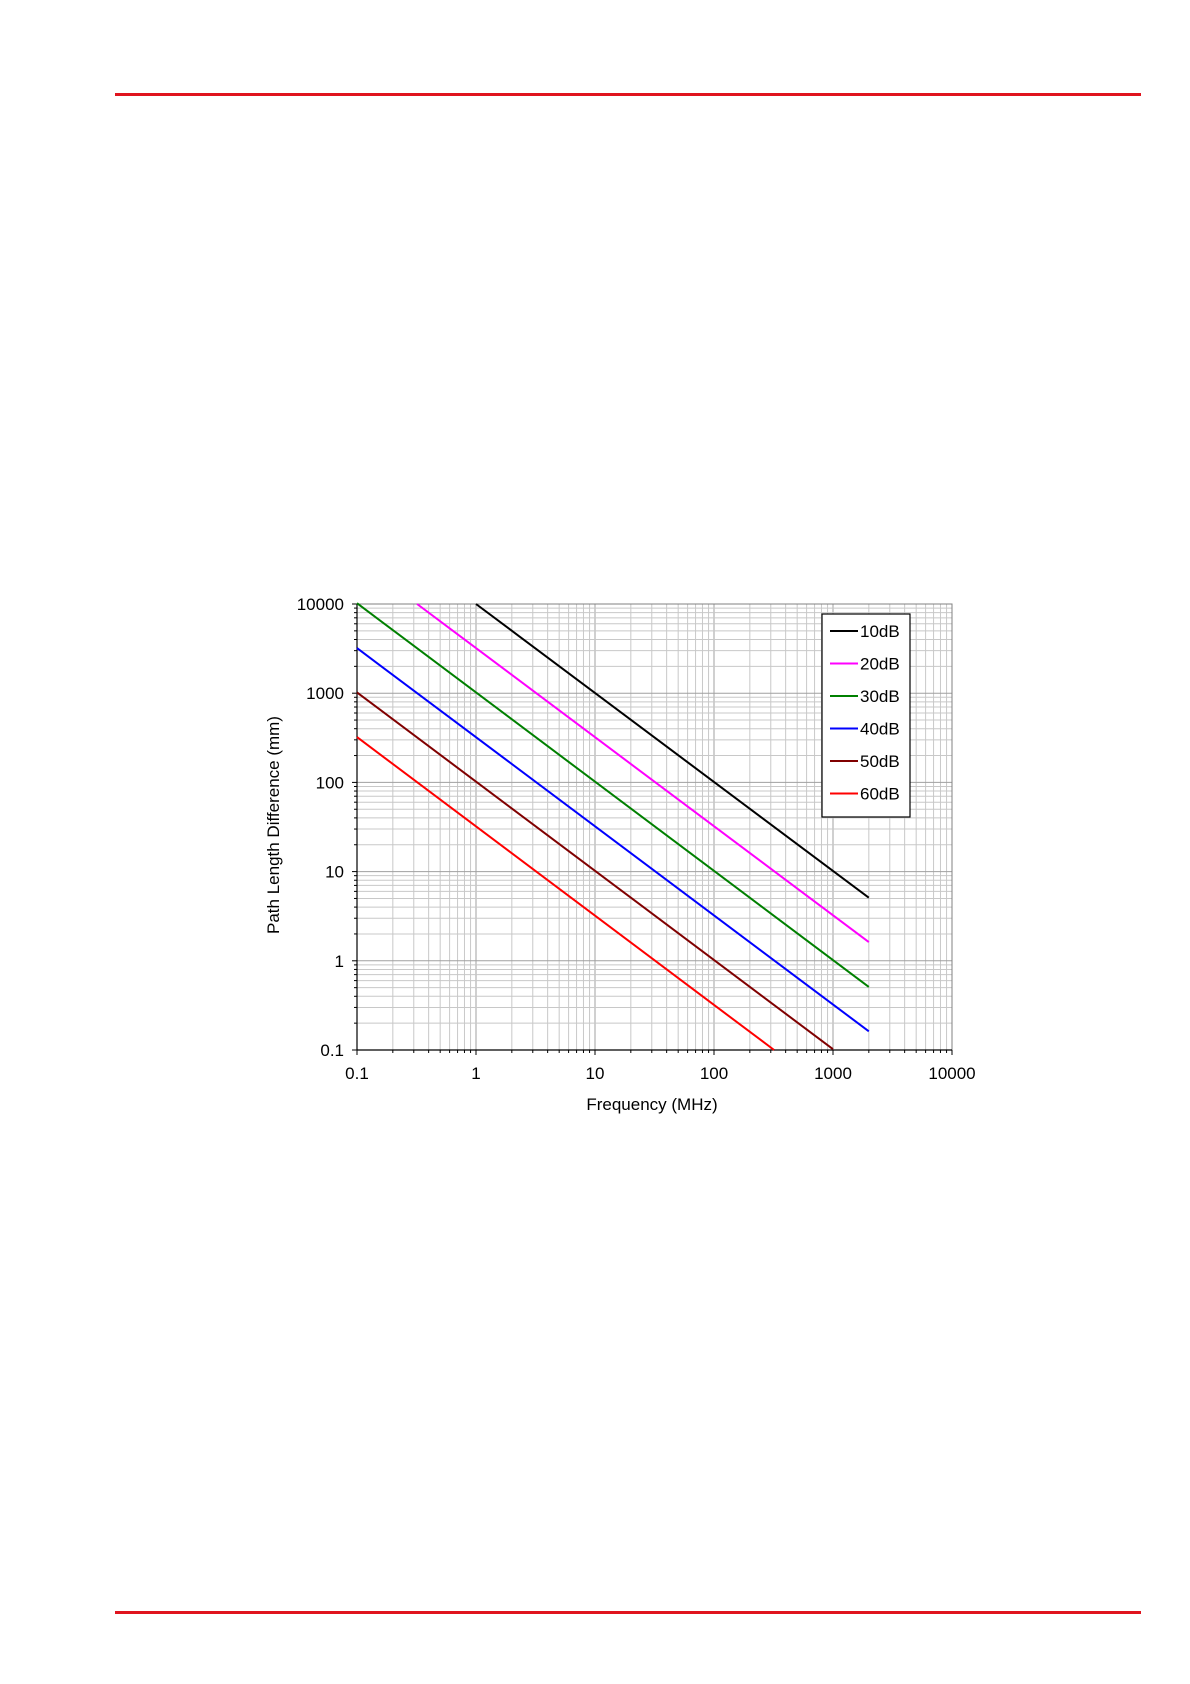  Describe the element at coordinates (334, 872) in the screenshot. I see `y-tick-label: 10` at that location.